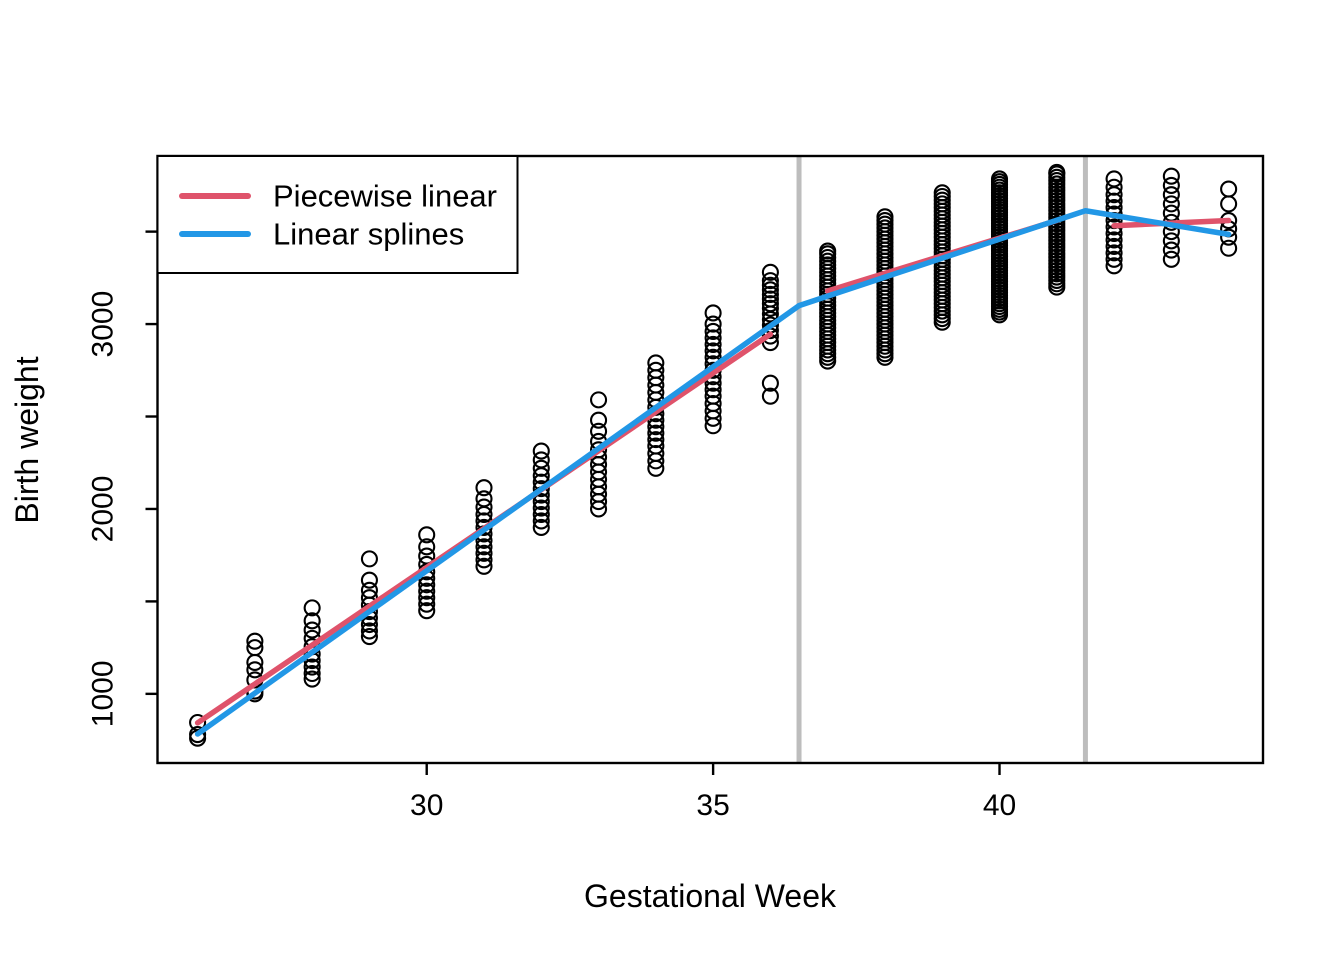 The height and width of the screenshot is (960, 1344). I want to click on x-tick-label: 30, so click(426, 805).